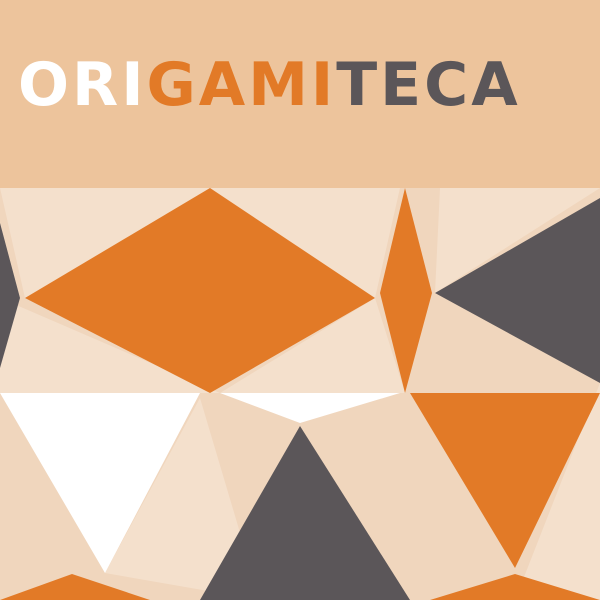 The width and height of the screenshot is (600, 600). I want to click on white-triangle-lower-left, so click(100, 483).